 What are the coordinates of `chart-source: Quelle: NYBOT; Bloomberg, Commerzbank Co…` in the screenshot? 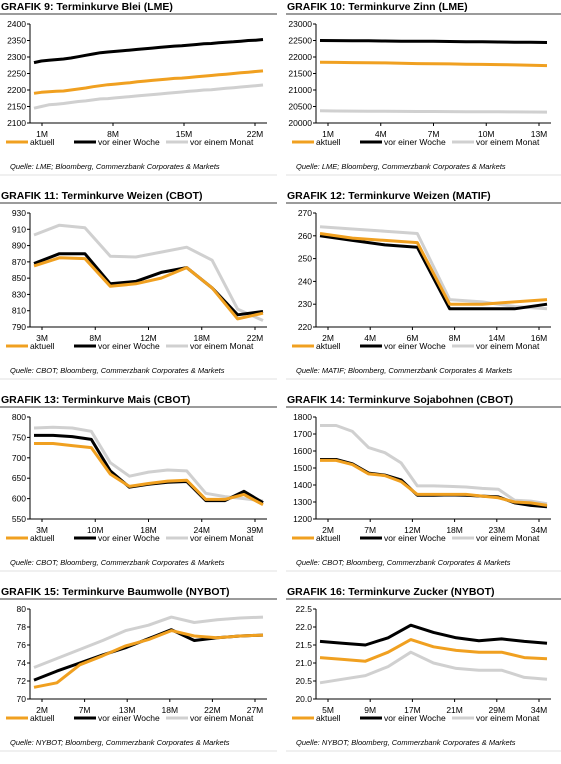 It's located at (120, 742).